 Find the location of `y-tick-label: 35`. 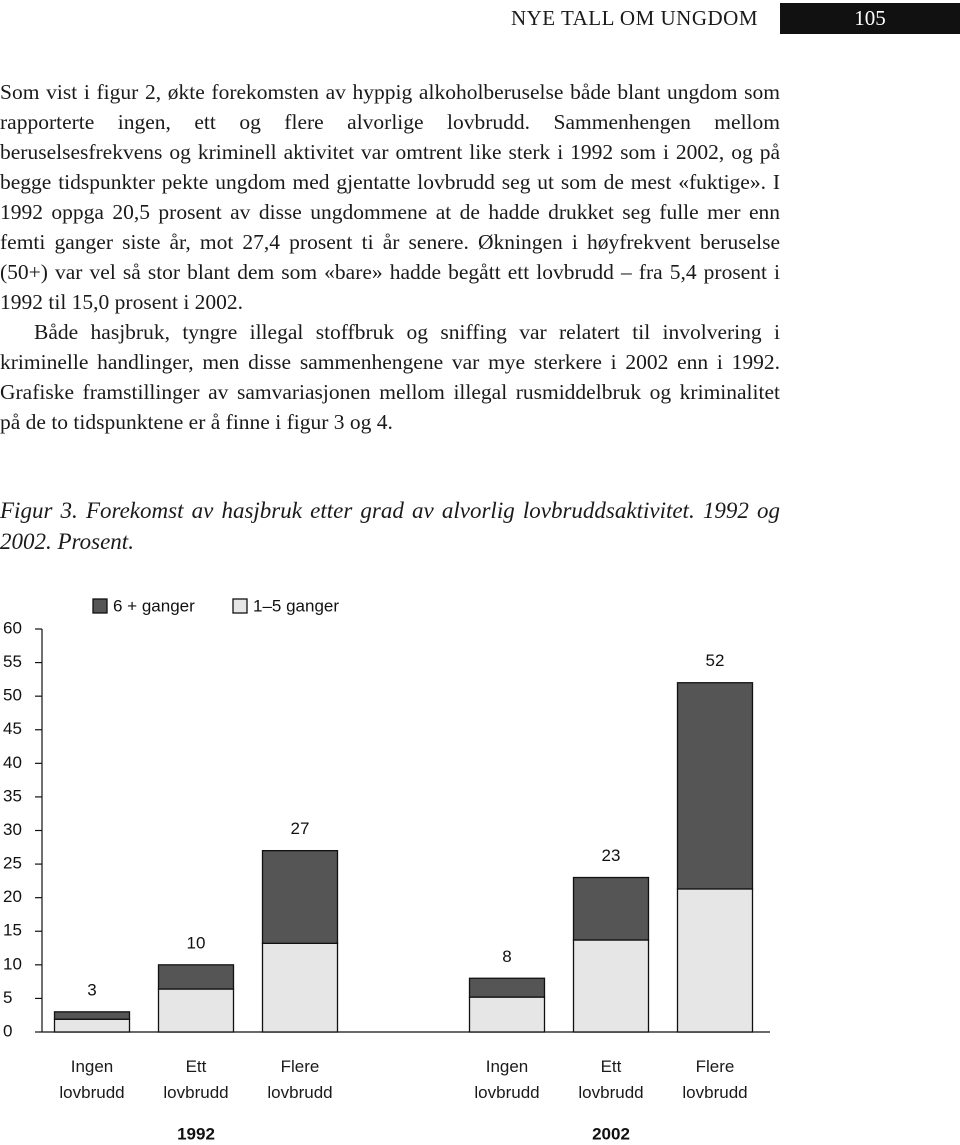

y-tick-label: 35 is located at coordinates (12, 795).